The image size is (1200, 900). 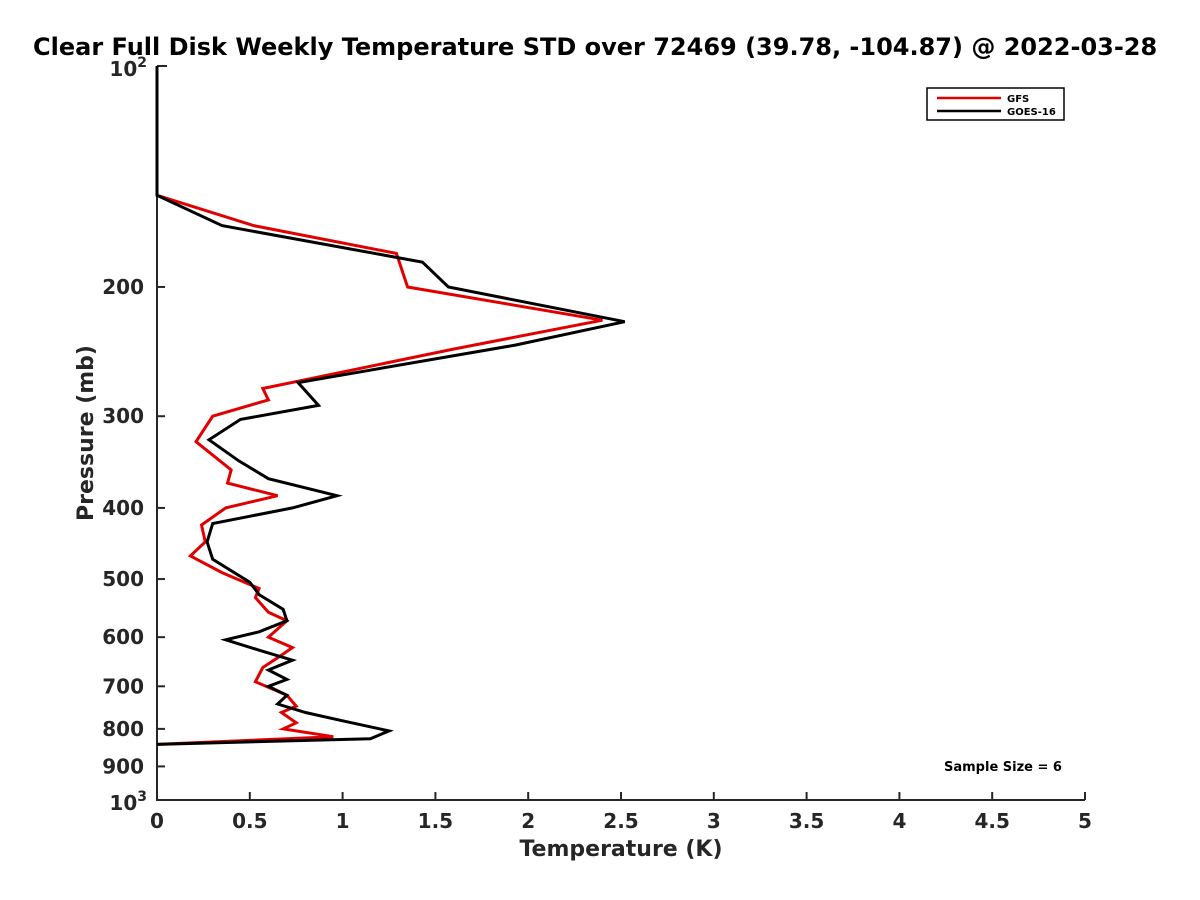 I want to click on x-tick-label: 0.5, so click(x=249, y=821).